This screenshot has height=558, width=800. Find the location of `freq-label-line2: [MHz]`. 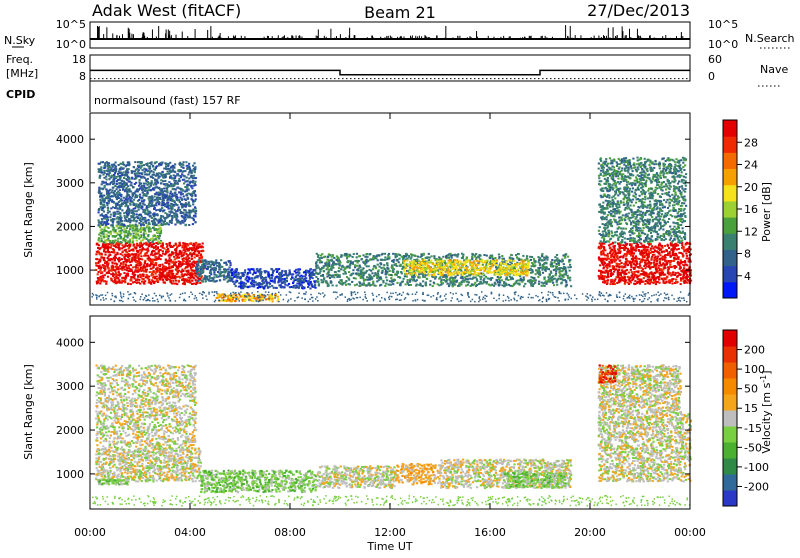

freq-label-line2: [MHz] is located at coordinates (22, 73).